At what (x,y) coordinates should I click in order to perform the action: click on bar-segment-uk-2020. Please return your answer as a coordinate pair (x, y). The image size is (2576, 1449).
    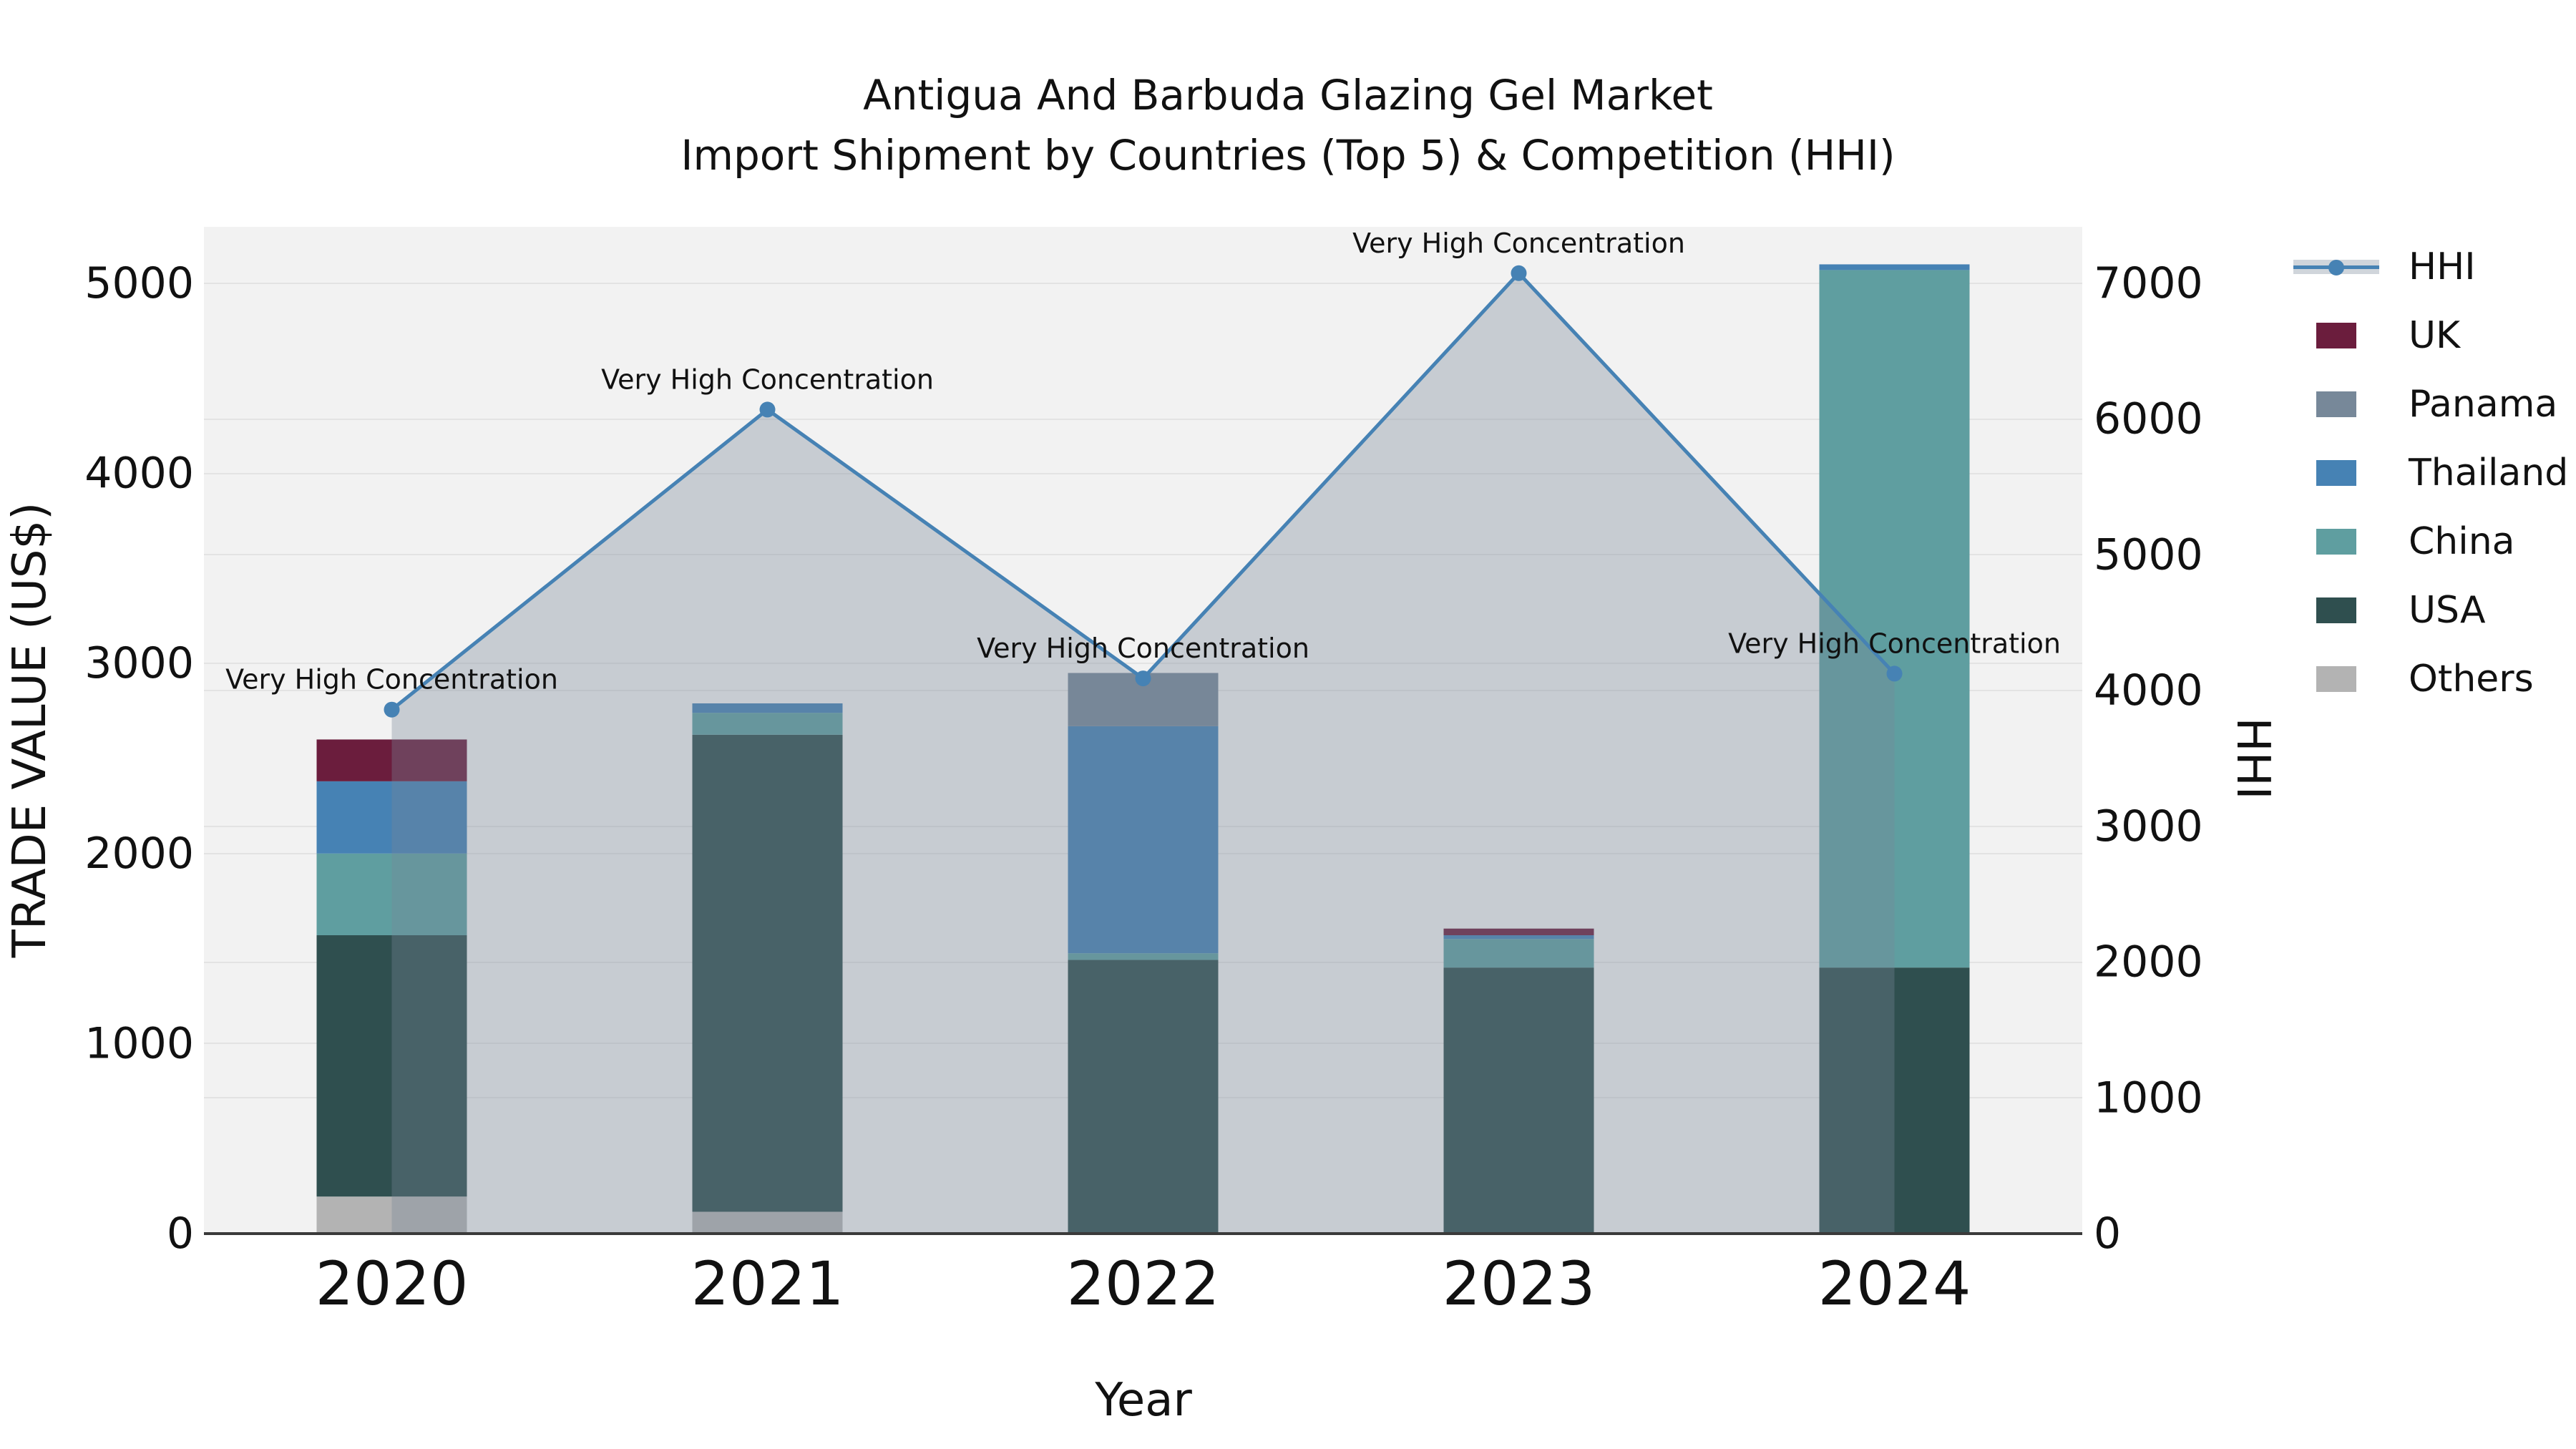
    Looking at the image, I should click on (391, 760).